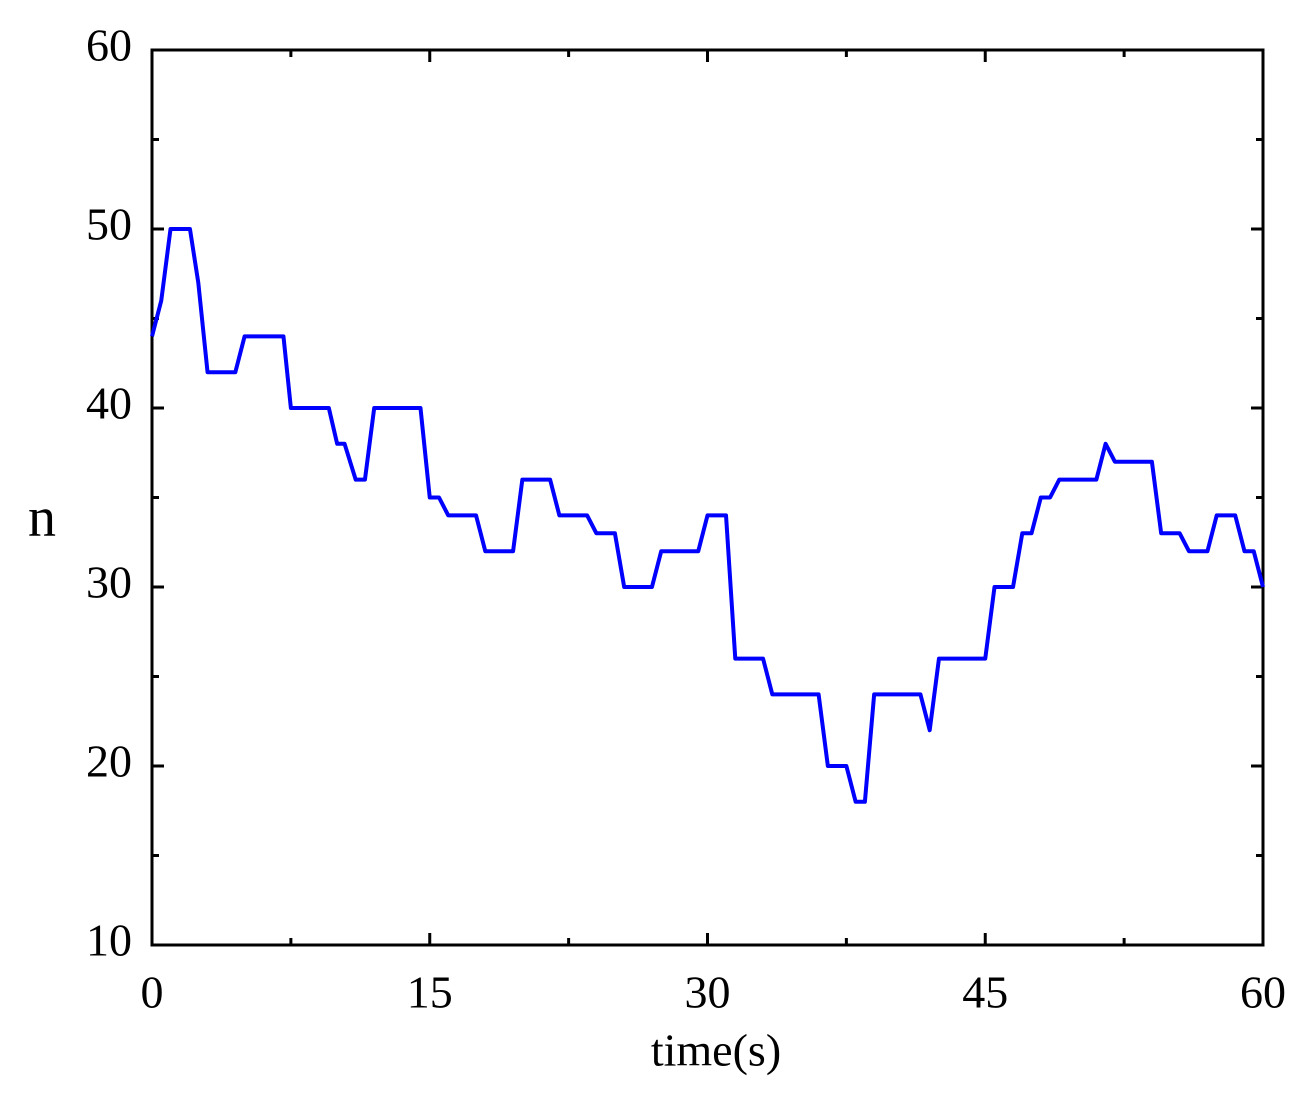 Image resolution: width=1303 pixels, height=1104 pixels. I want to click on y-tick-label: 10, so click(109, 940).